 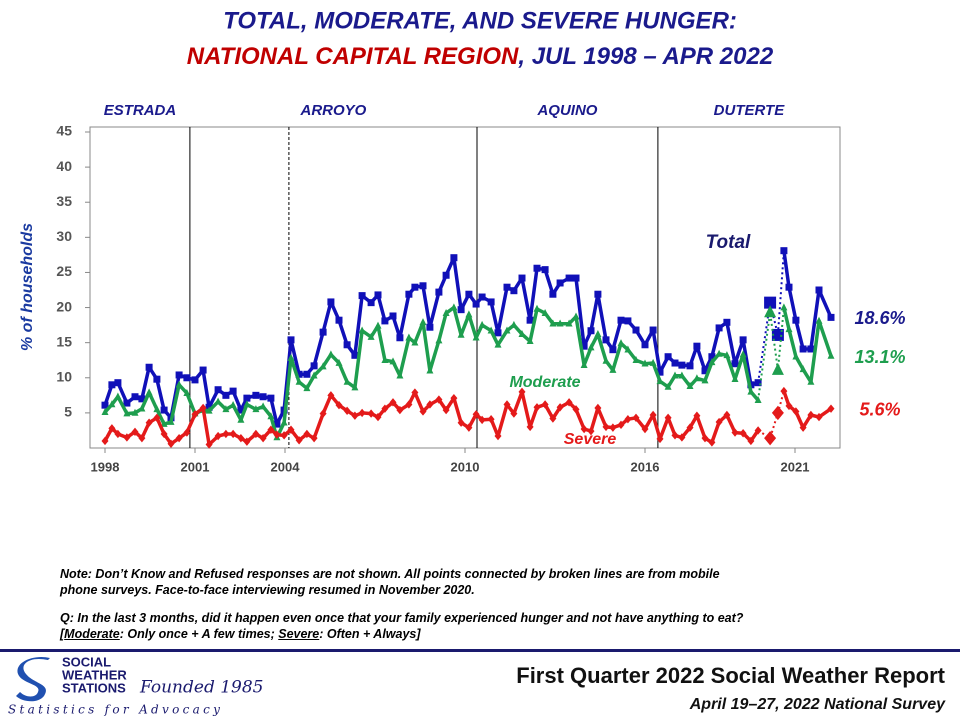 What do you see at coordinates (333, 110) in the screenshot?
I see `era-label: ARROYO` at bounding box center [333, 110].